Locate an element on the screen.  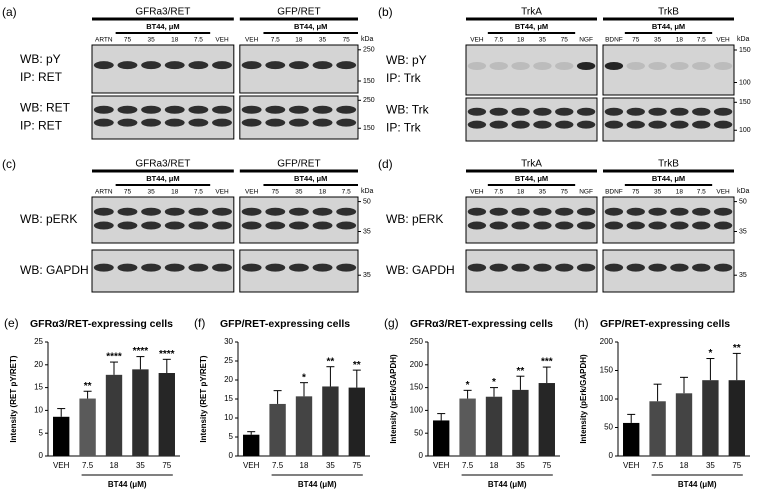
kda-marker: 50 is located at coordinates (367, 201).